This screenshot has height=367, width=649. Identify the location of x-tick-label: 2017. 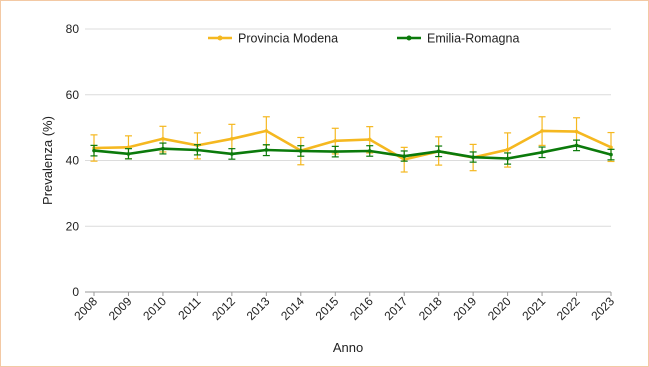
(396, 308).